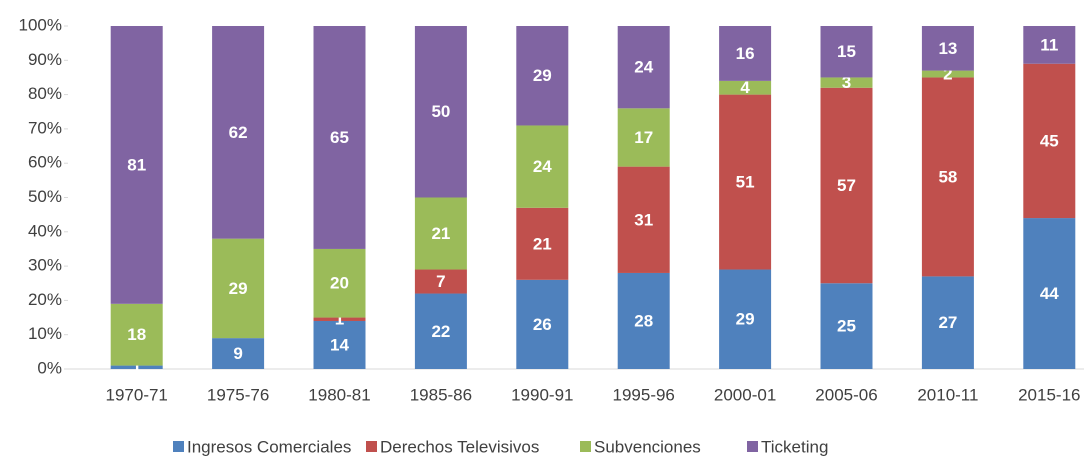  I want to click on value-label: 9, so click(237, 353).